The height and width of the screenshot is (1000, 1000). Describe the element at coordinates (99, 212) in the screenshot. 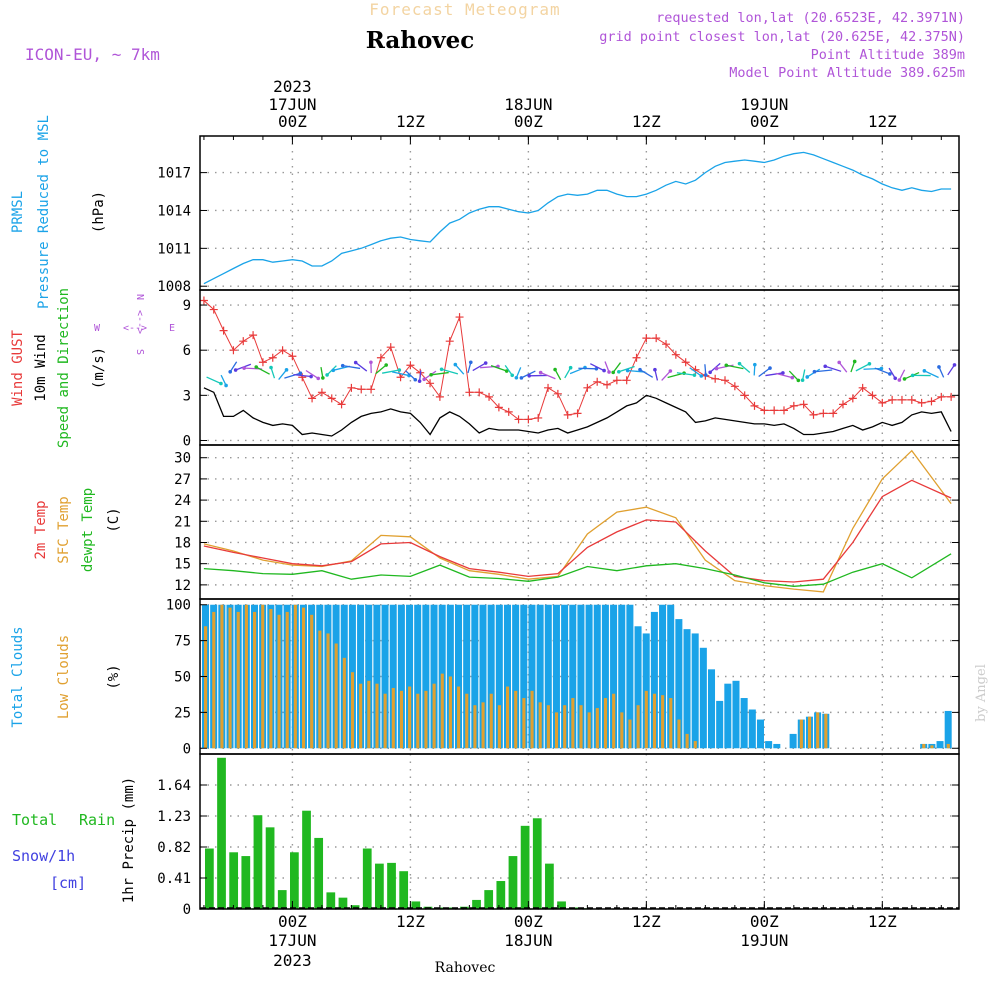

I see `pressure-unit: (hPa)` at that location.